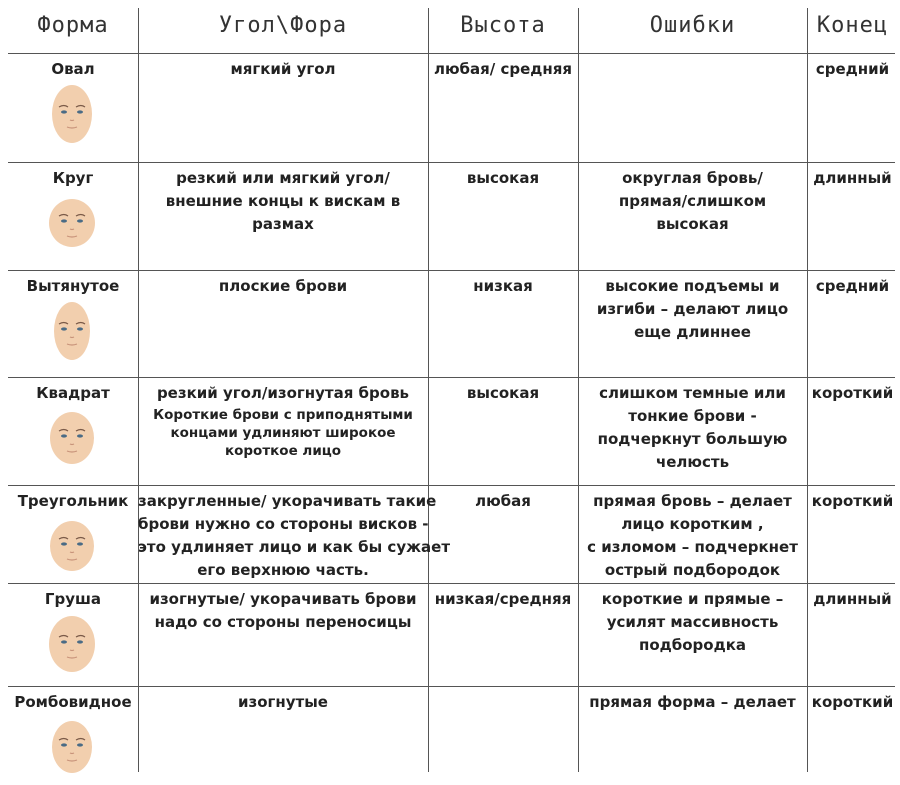 The width and height of the screenshot is (900, 785). I want to click on cell-text: Короткие брови с приподнятыми, so click(283, 415).